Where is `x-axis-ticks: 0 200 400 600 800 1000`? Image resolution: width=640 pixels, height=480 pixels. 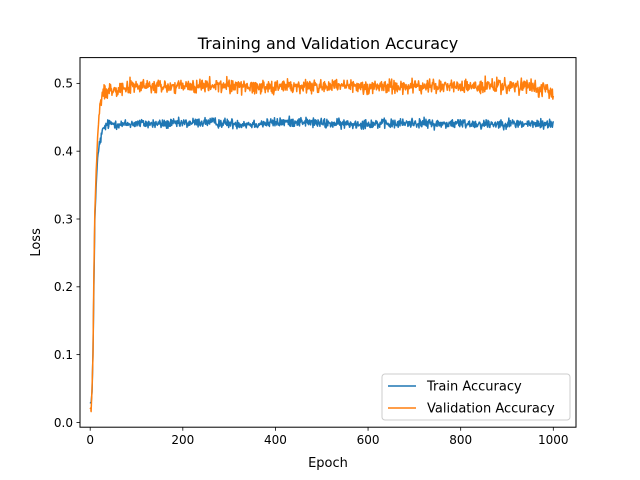
x-axis-ticks: 0 200 400 600 800 1000 is located at coordinates (327, 437).